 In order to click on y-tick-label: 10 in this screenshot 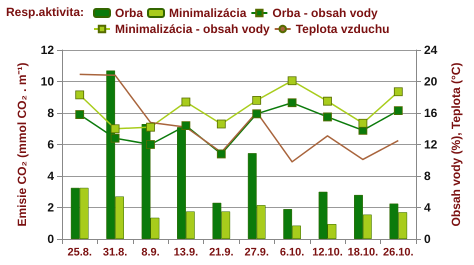, I will do `click(47, 81)`.